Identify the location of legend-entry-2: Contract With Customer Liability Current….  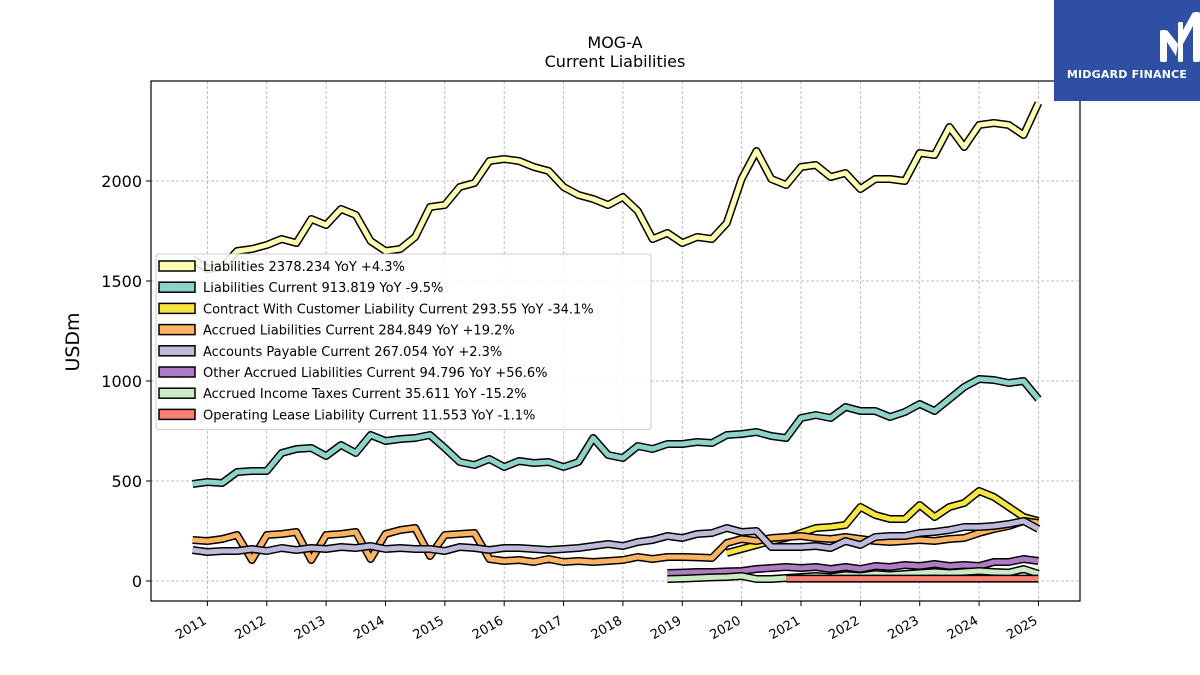
(398, 309).